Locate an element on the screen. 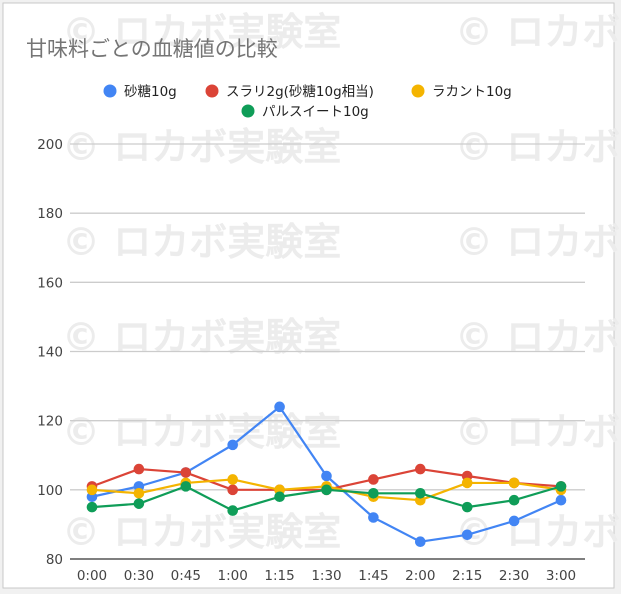 The height and width of the screenshot is (594, 621). x-tick-label: 1:15 is located at coordinates (279, 576).